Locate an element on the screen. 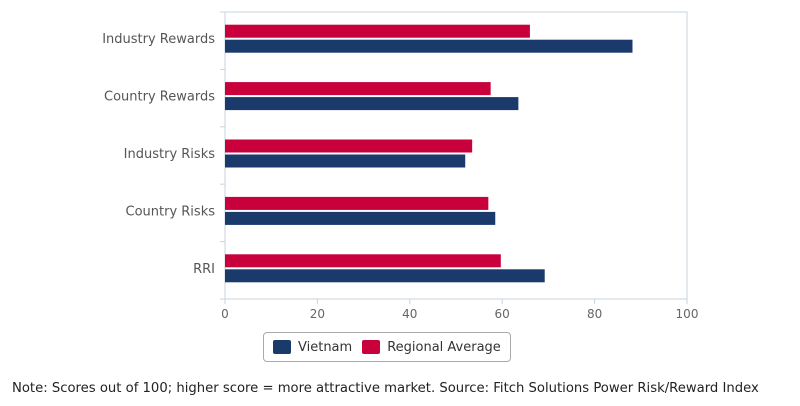 This screenshot has width=800, height=406. legend: Vietnam Regional Average is located at coordinates (387, 347).